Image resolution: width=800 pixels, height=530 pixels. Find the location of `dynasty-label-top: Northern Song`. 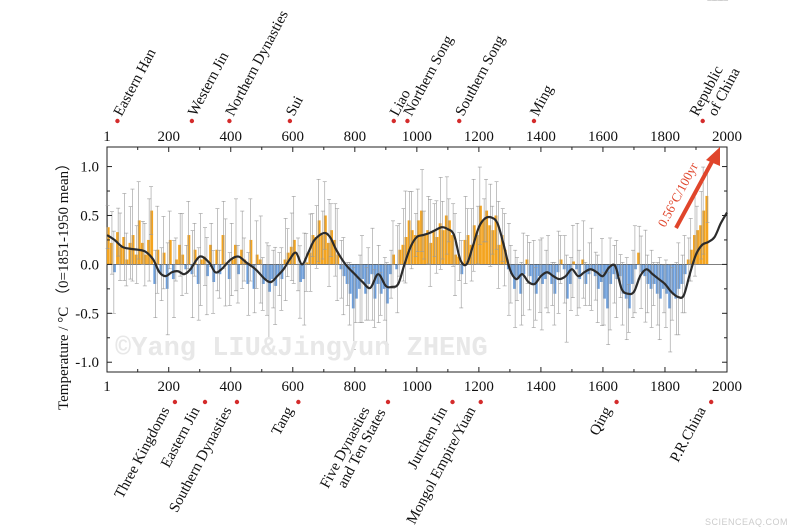

dynasty-label-top: Northern Song is located at coordinates (429, 76).